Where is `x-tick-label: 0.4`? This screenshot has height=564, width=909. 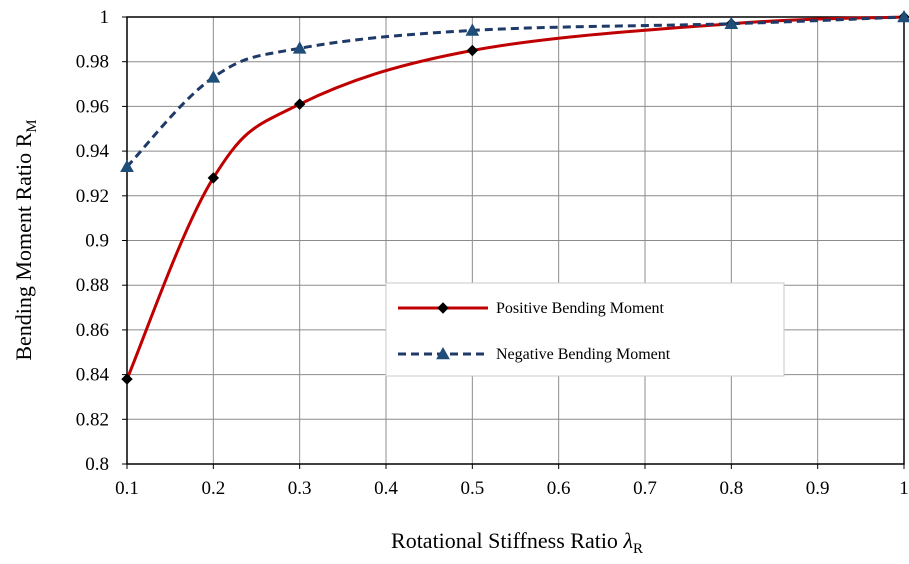 x-tick-label: 0.4 is located at coordinates (386, 488).